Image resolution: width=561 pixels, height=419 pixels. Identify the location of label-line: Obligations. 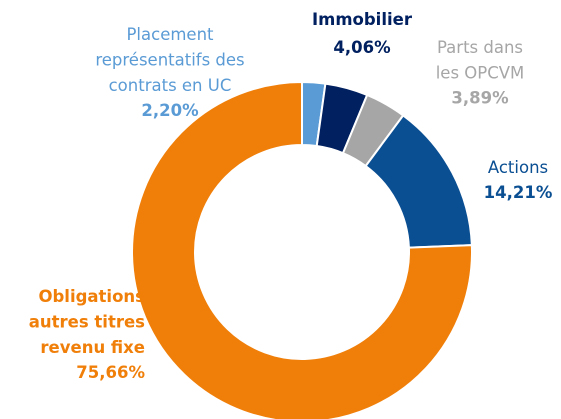
(91, 296).